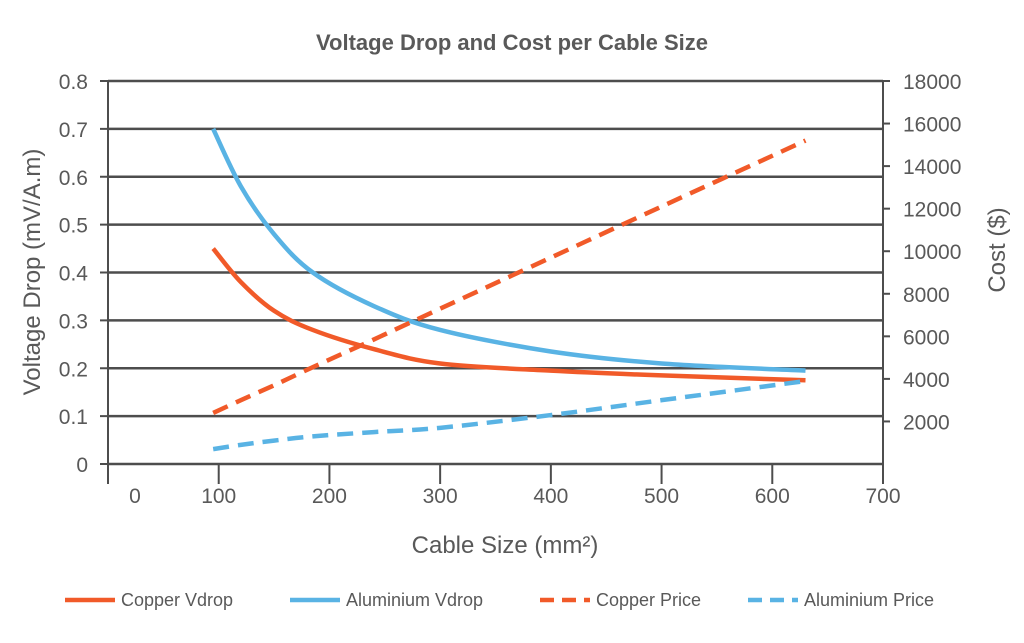 The width and height of the screenshot is (1024, 643). I want to click on x-tick-label: 500, so click(661, 496).